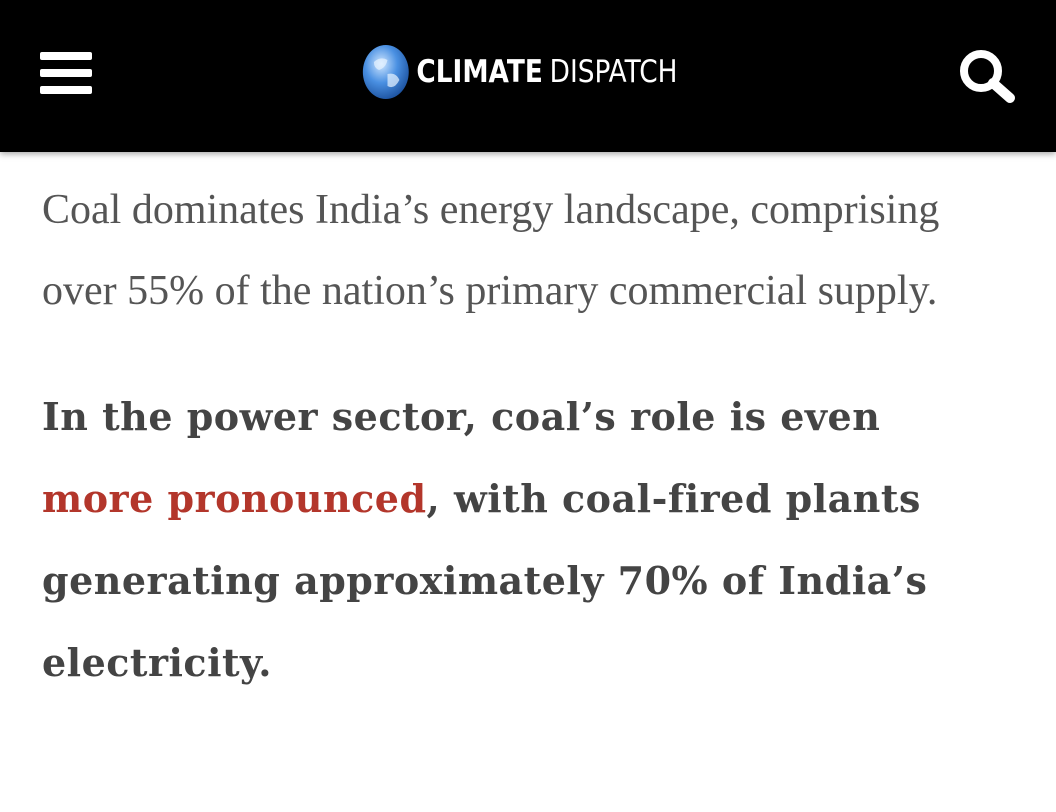 This screenshot has height=812, width=1056. What do you see at coordinates (613, 72) in the screenshot?
I see `logo-text: DISPATCH` at bounding box center [613, 72].